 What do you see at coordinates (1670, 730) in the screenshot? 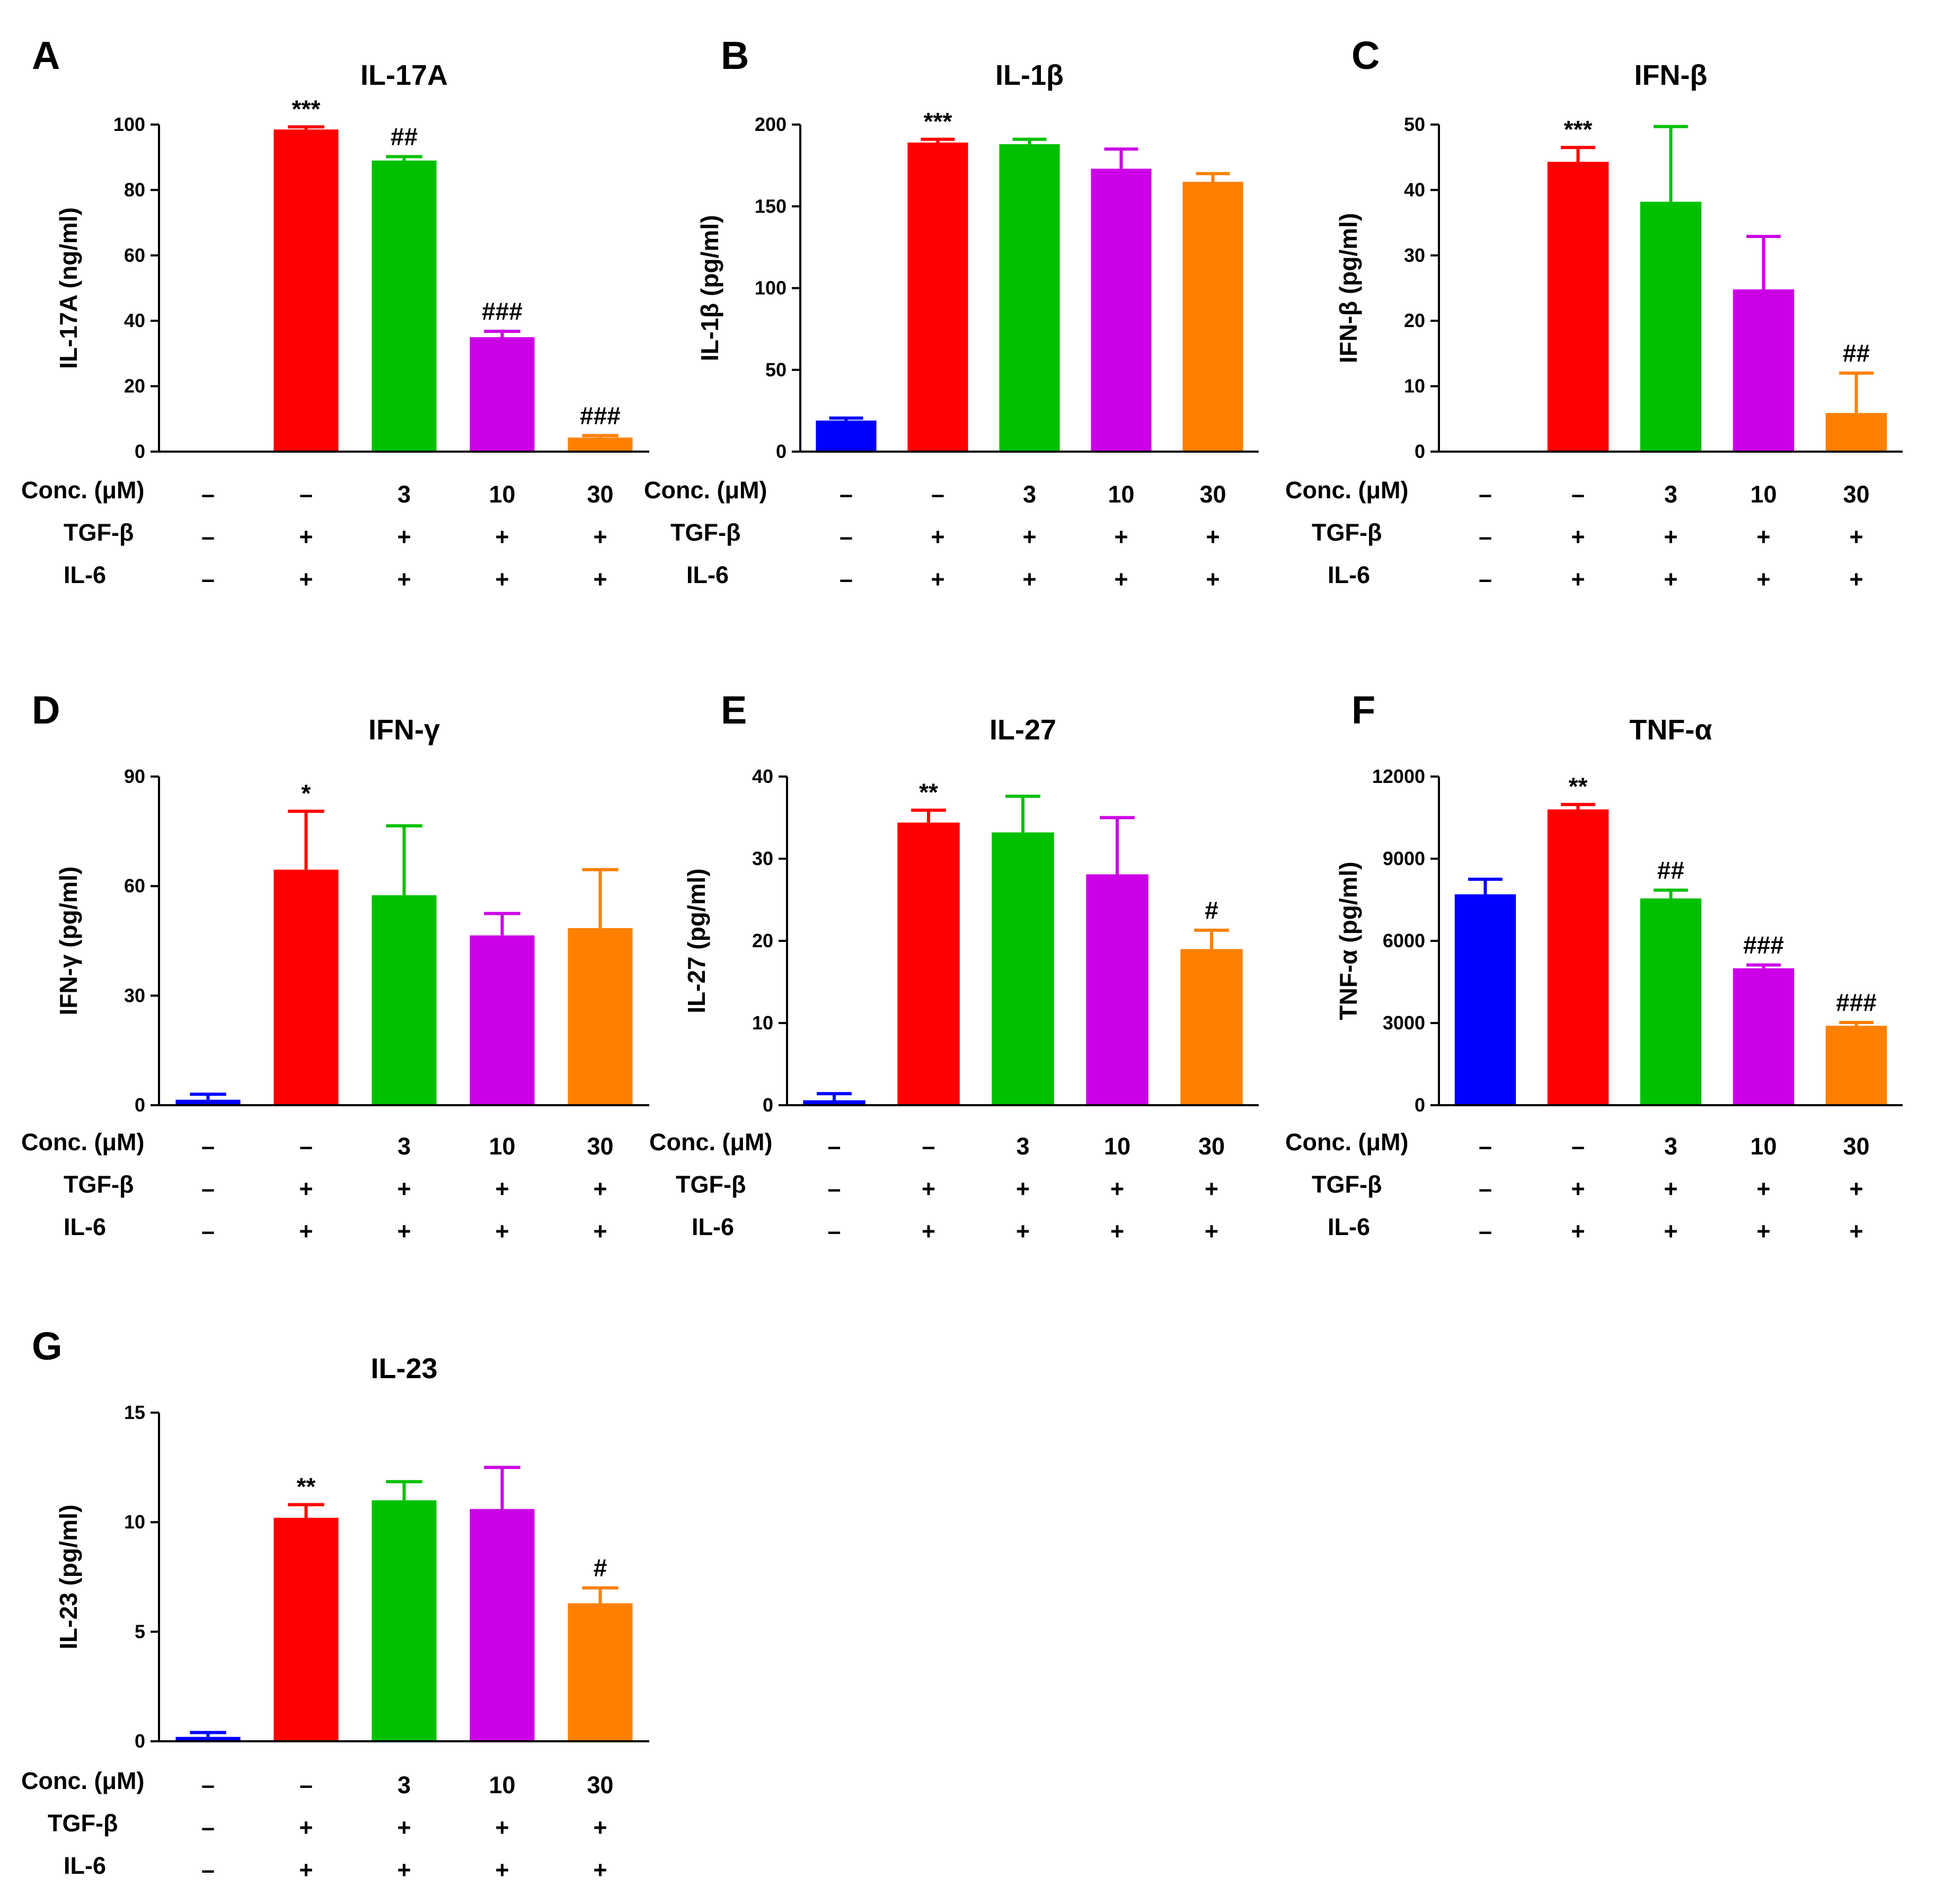
I see `chart-title: TNF-α` at bounding box center [1670, 730].